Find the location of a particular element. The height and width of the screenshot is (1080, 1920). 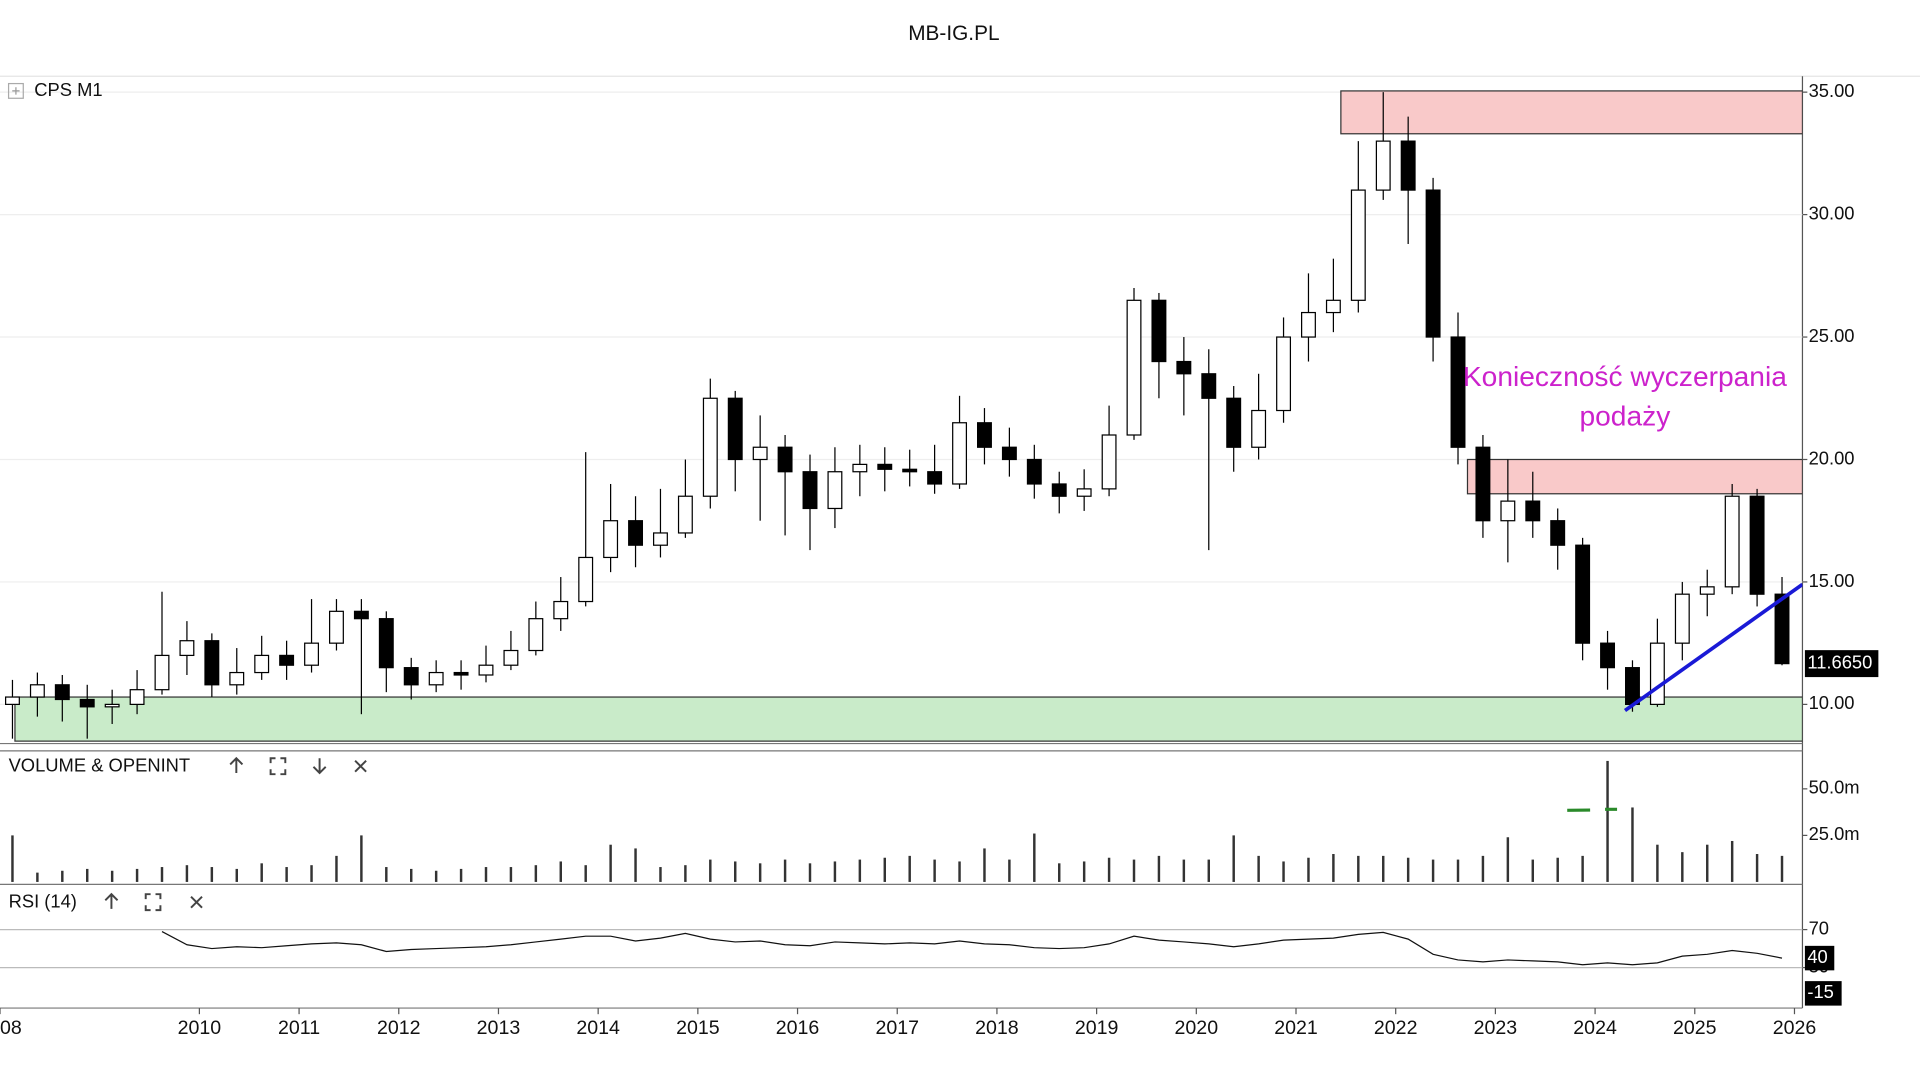

y-tick-label: 35.00 is located at coordinates (1832, 90).